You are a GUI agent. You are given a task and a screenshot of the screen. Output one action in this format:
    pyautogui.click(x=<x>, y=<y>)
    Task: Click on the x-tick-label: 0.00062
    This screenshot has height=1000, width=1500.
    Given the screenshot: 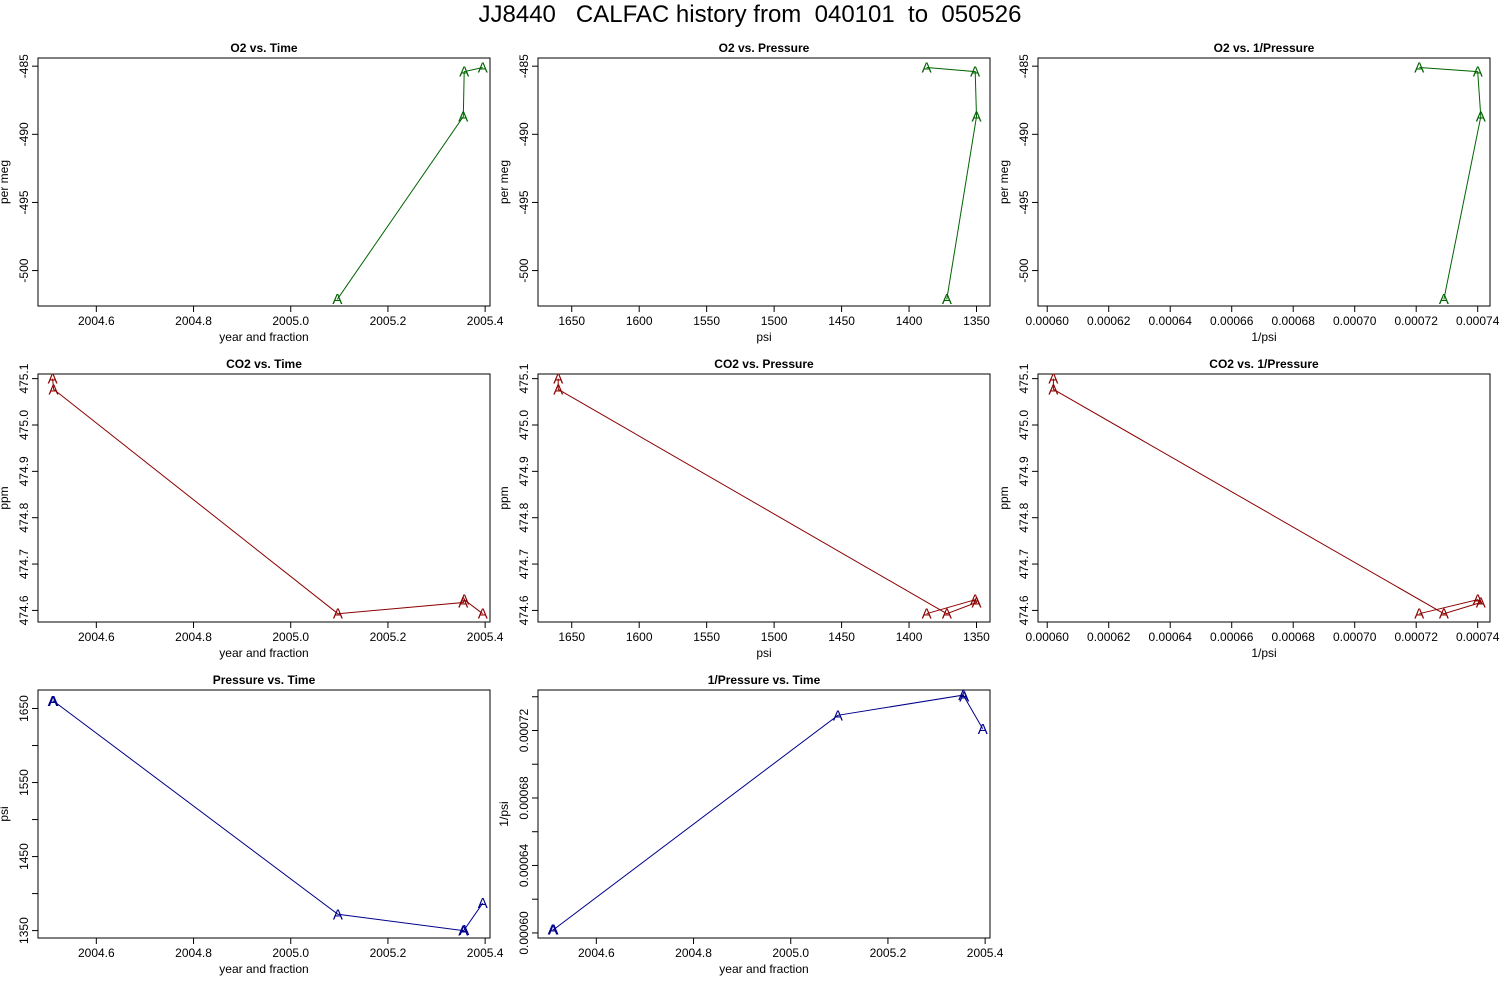 What is the action you would take?
    pyautogui.click(x=1109, y=637)
    